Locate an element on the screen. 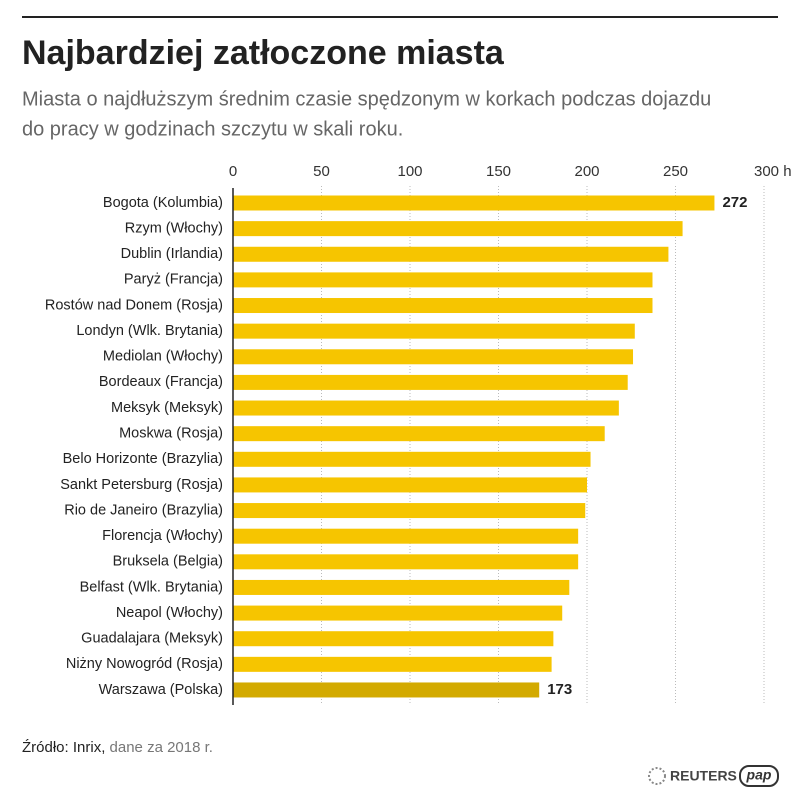 This screenshot has height=795, width=800. reuters-logo: REUTERS is located at coordinates (703, 776).